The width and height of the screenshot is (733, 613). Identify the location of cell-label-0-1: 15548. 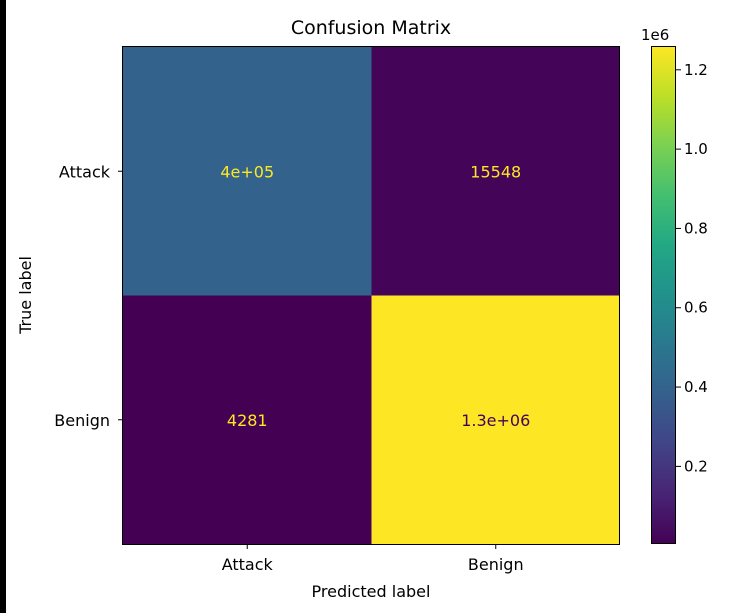
(495, 171).